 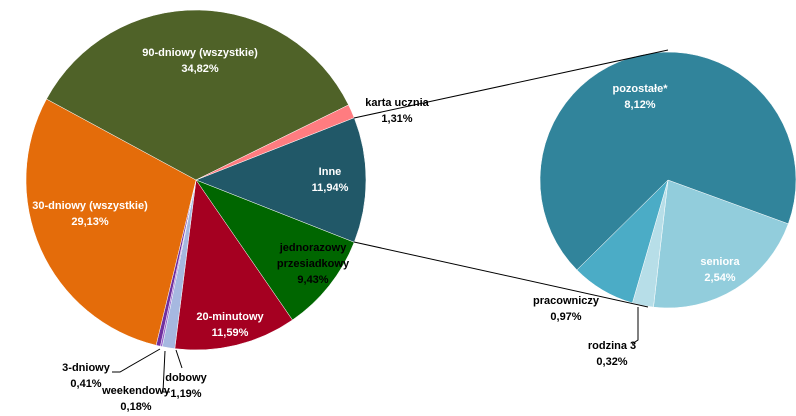 I want to click on slice-label: 3-dniowy 0,41%, so click(x=86, y=376).